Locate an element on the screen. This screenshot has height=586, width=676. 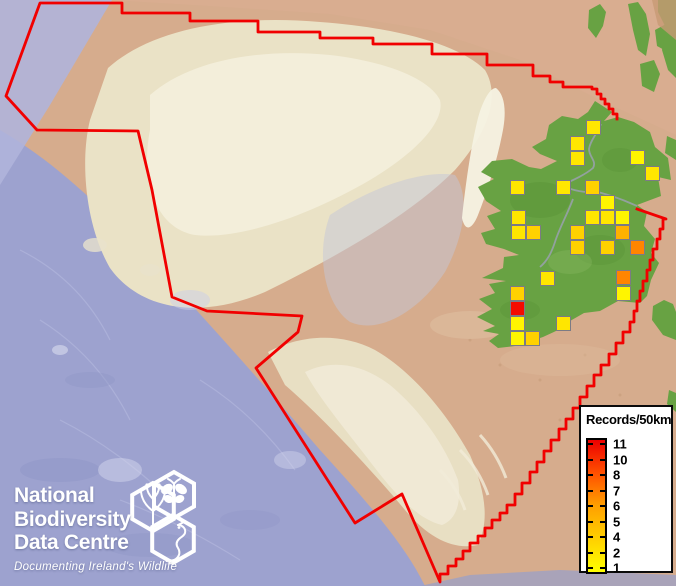
logo-tagline: Documenting Ireland's Wildlife is located at coordinates (96, 566).